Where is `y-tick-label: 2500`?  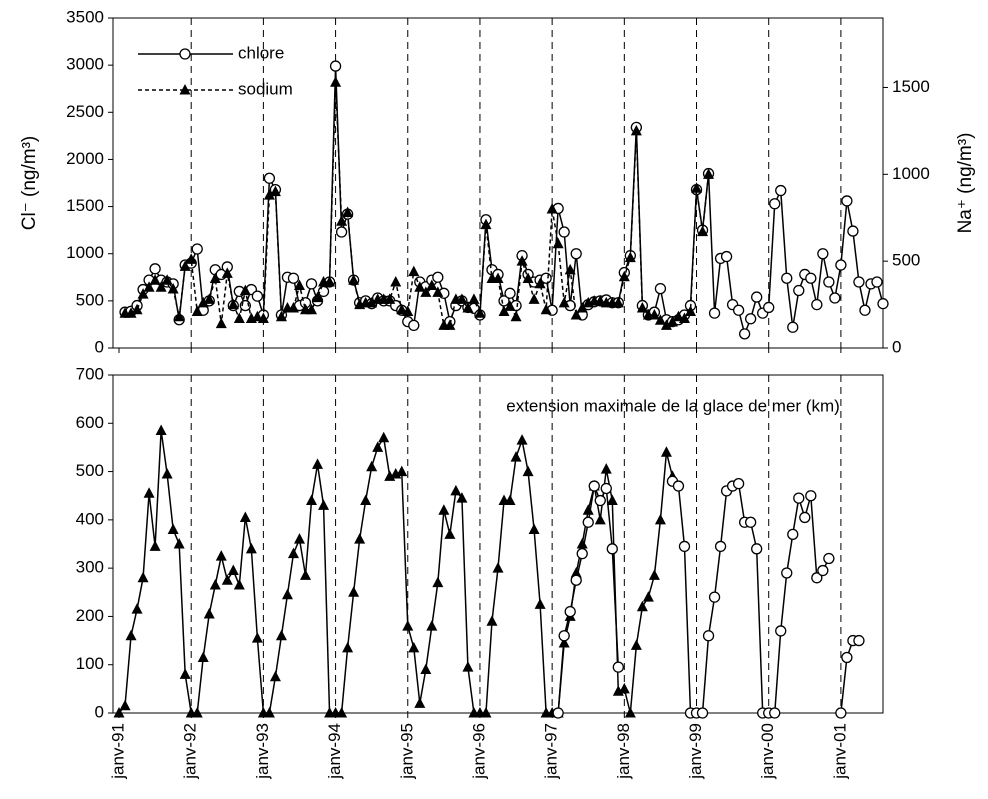
y-tick-label: 2500 is located at coordinates (85, 111).